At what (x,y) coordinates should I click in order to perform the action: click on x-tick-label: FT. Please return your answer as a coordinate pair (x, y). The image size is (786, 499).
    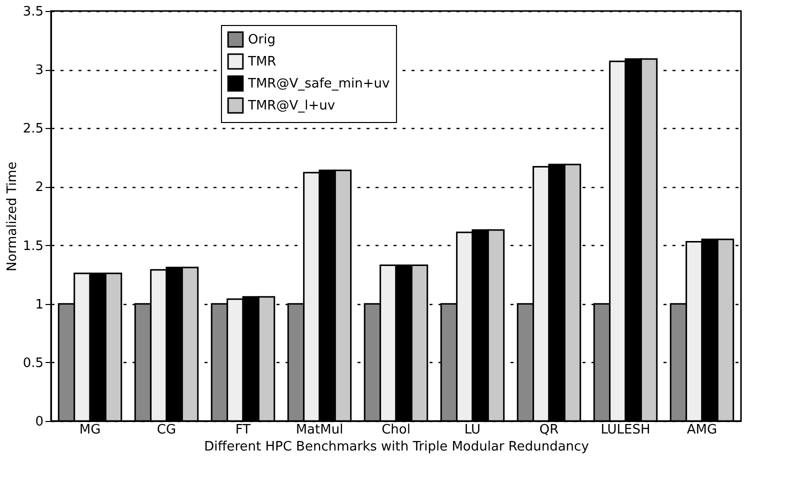
    Looking at the image, I should click on (243, 430).